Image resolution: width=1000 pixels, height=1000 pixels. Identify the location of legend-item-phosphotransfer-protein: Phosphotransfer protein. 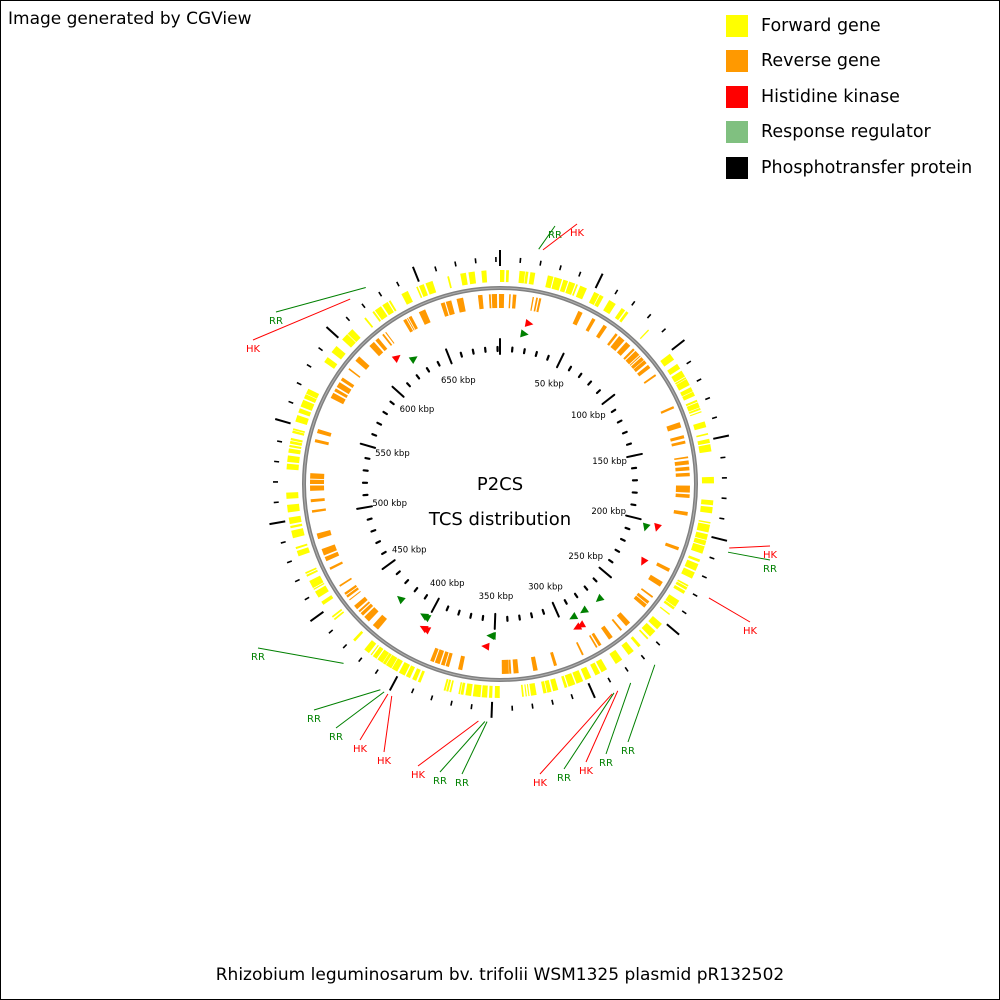
(849, 168).